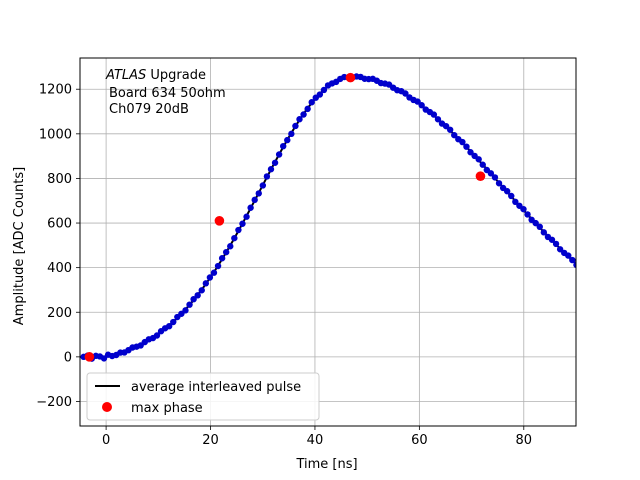 Image resolution: width=640 pixels, height=480 pixels. Describe the element at coordinates (326, 464) in the screenshot. I see `x-axis-label: Time [ns]` at that location.